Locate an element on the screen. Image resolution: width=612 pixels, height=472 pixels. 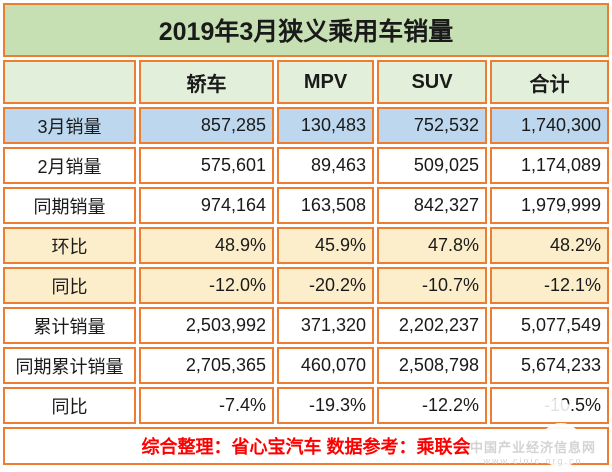
cell-value: 89,463 is located at coordinates (325, 165).